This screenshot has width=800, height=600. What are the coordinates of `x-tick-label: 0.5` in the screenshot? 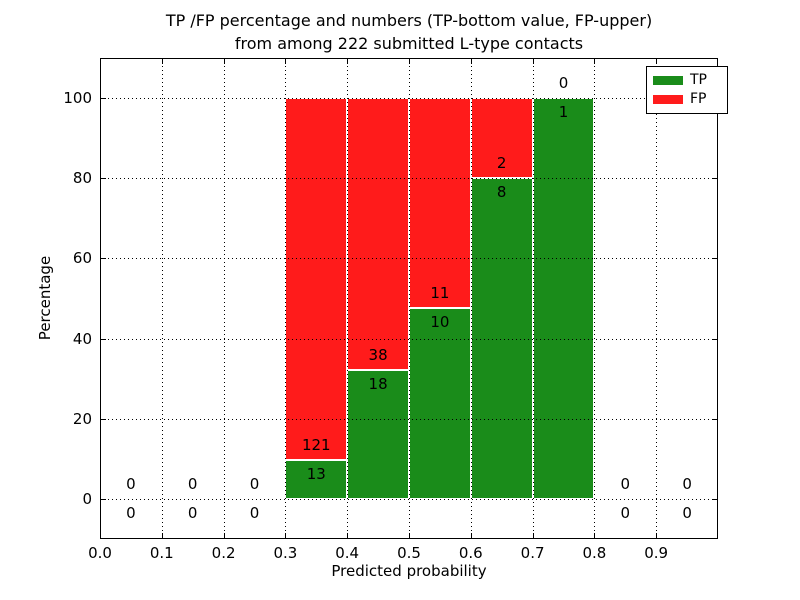 It's located at (409, 553).